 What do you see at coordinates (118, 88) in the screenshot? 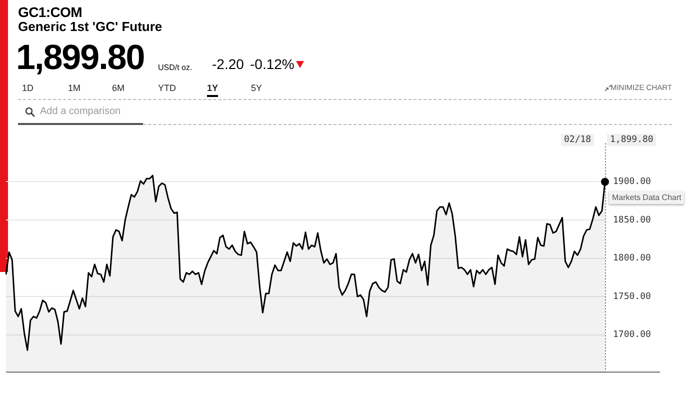
I see `text: 6M` at bounding box center [118, 88].